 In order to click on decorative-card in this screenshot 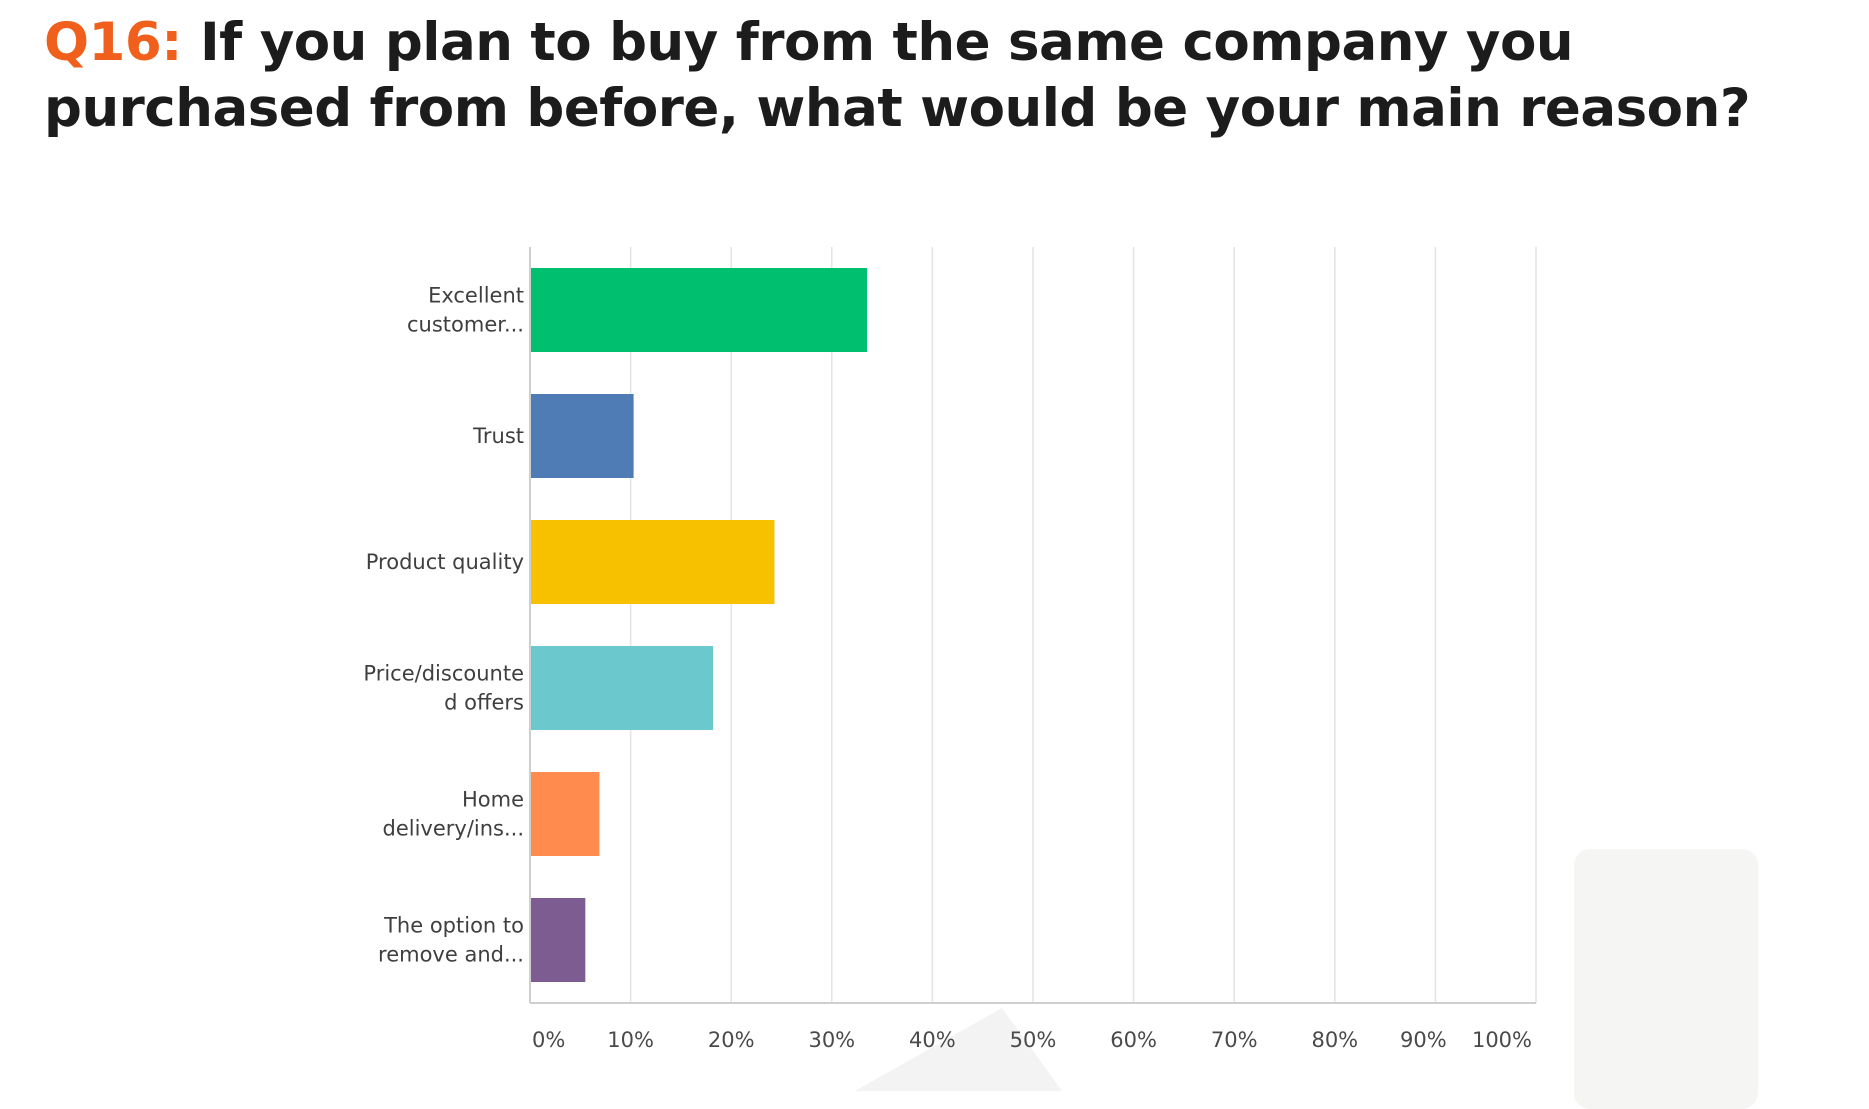, I will do `click(1666, 979)`.